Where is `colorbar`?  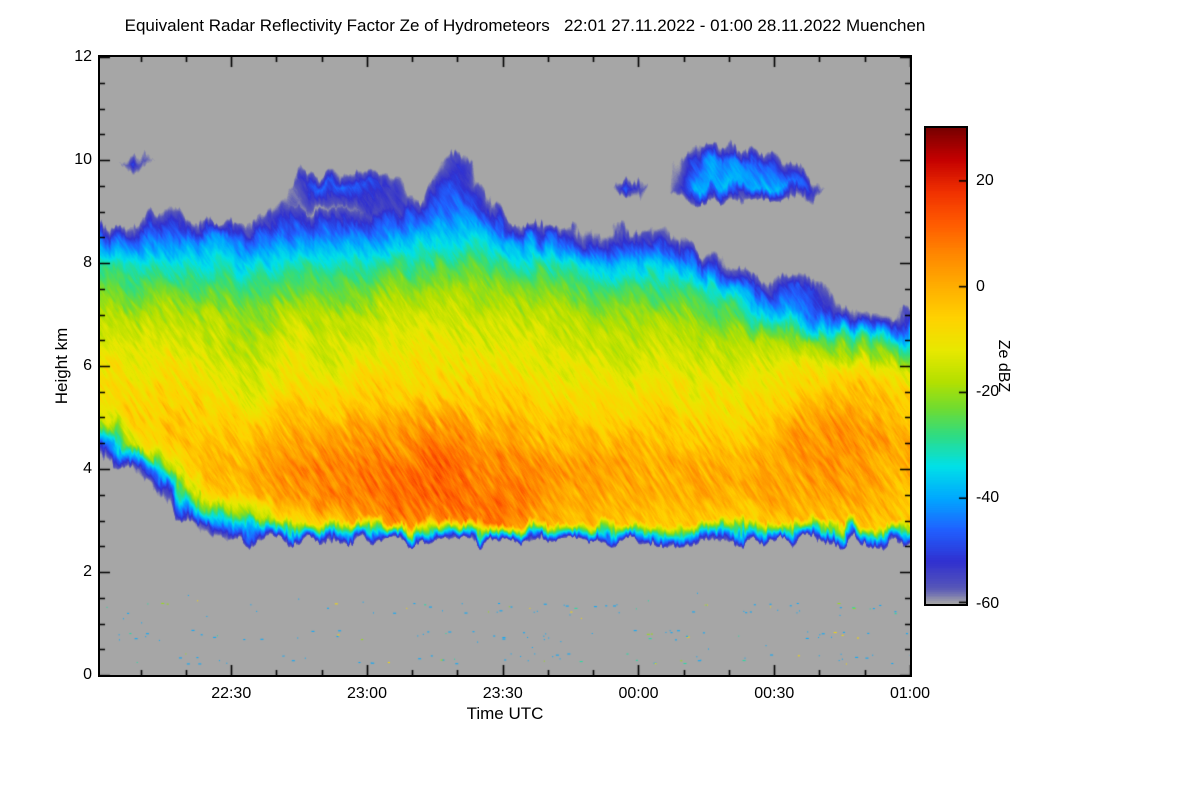
colorbar is located at coordinates (946, 366).